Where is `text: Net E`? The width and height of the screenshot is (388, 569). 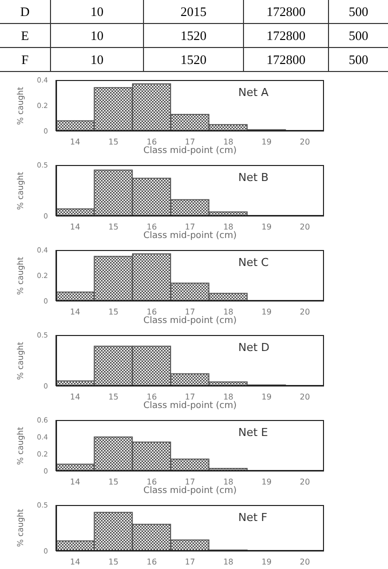
text: Net E is located at coordinates (253, 432).